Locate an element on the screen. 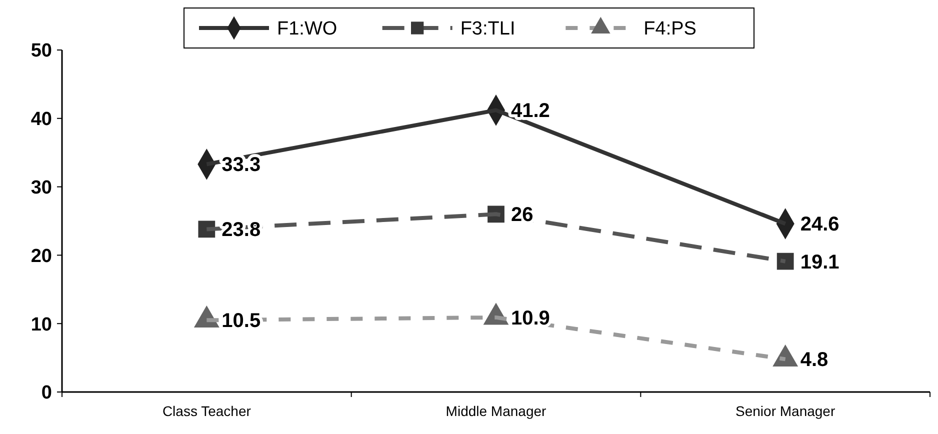  y-tick-label: 50 is located at coordinates (41, 51).